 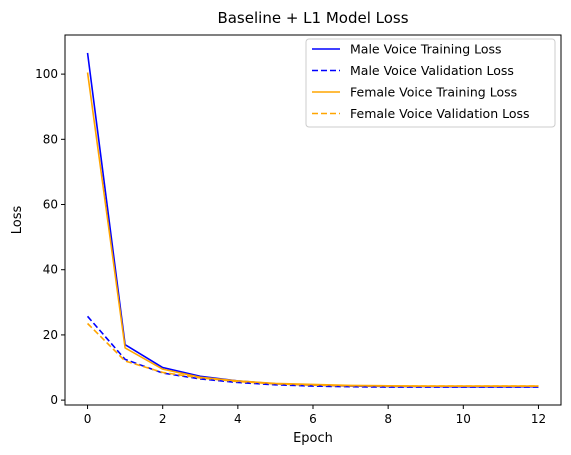 I want to click on legend-label: Female Voice Validation Loss, so click(x=440, y=113).